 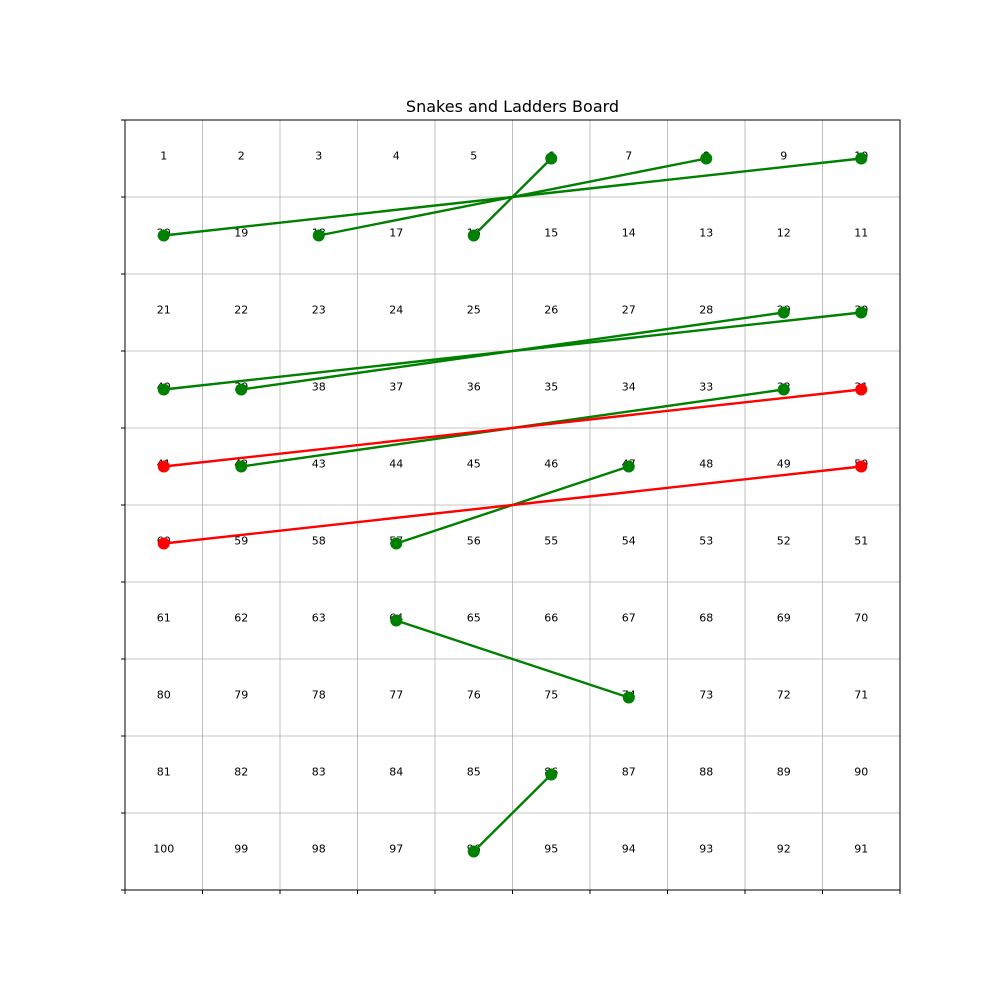 I want to click on cell-label-90: 90, so click(x=861, y=772).